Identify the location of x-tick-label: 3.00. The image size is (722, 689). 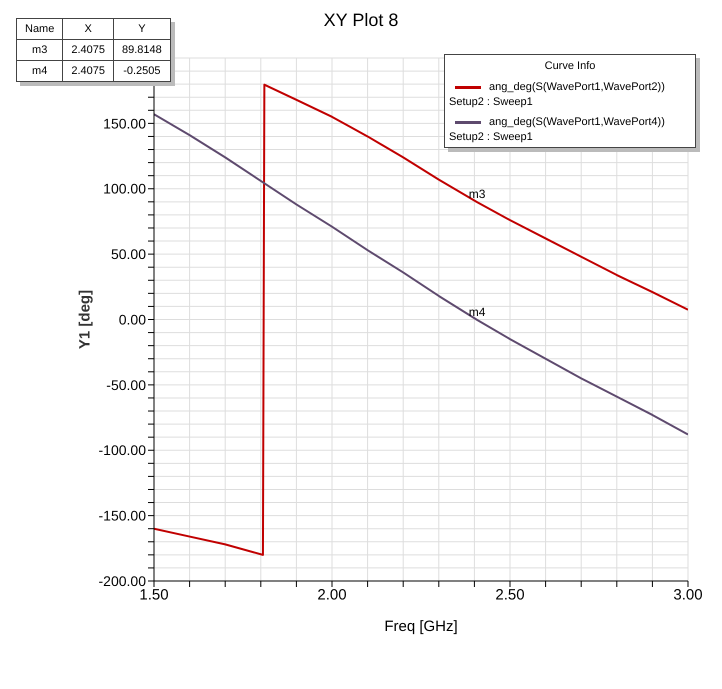
(688, 595).